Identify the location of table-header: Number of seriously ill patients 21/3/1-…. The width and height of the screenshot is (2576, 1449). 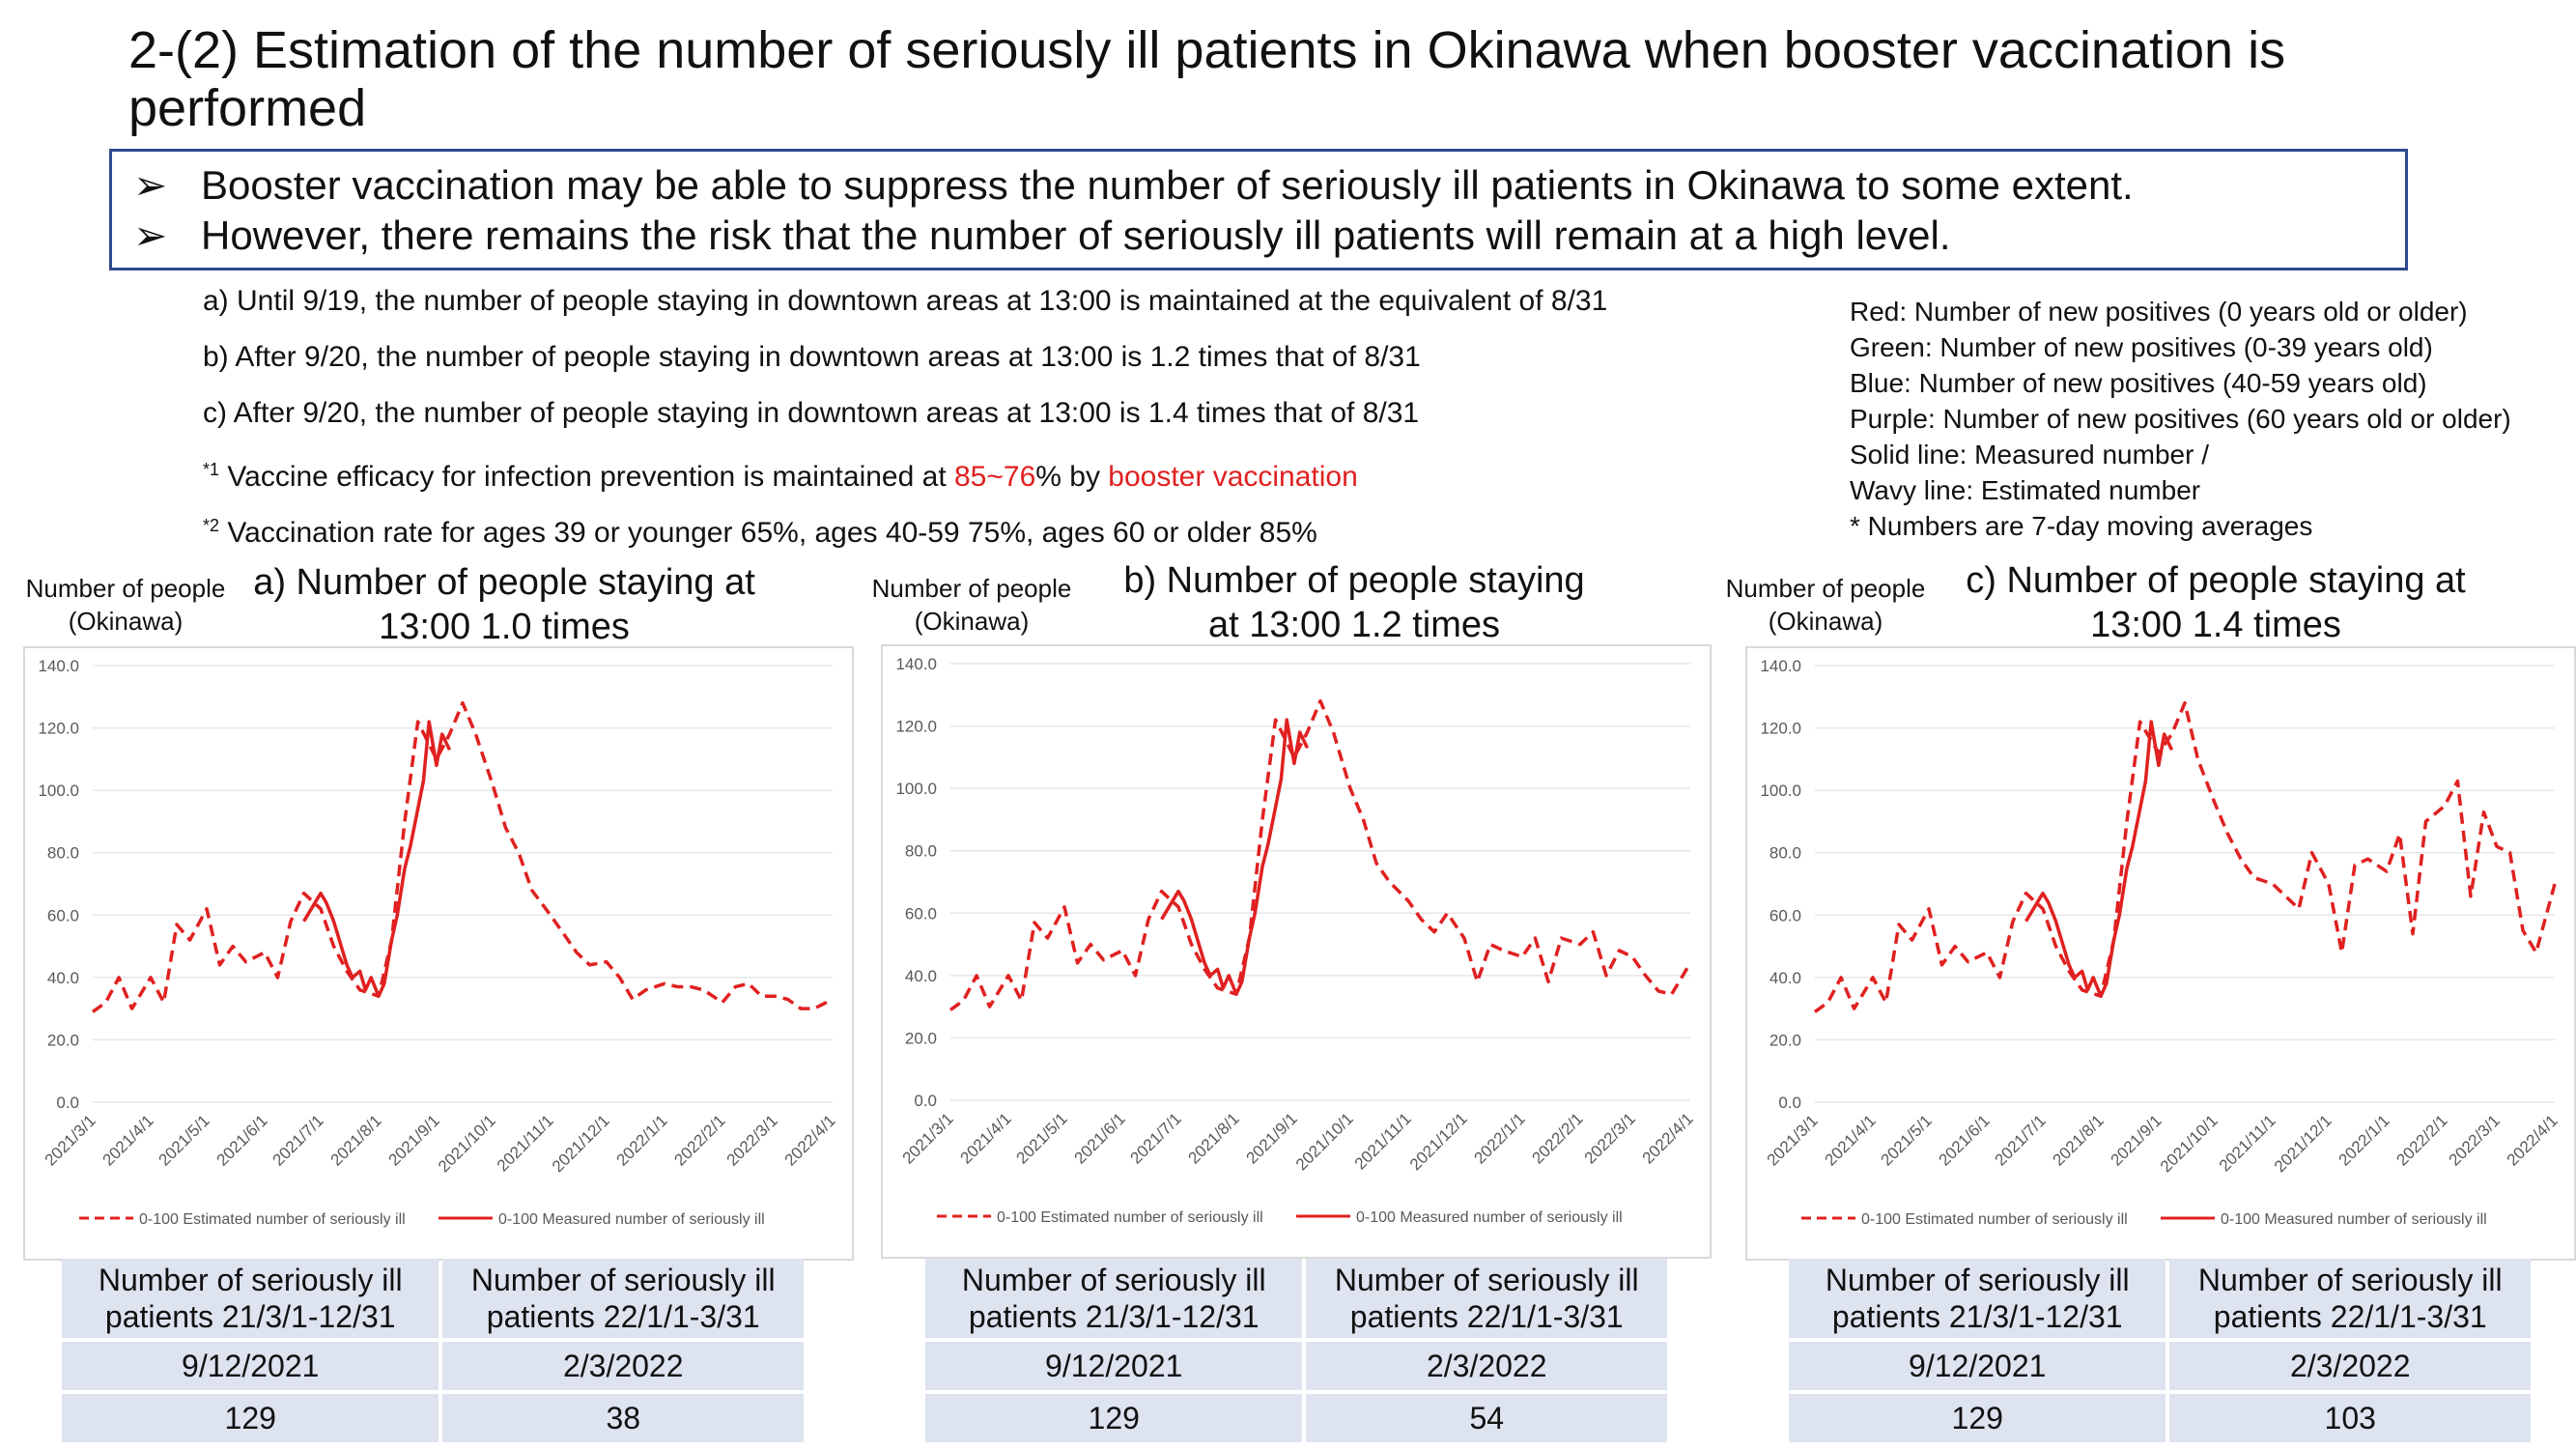
(250, 1298).